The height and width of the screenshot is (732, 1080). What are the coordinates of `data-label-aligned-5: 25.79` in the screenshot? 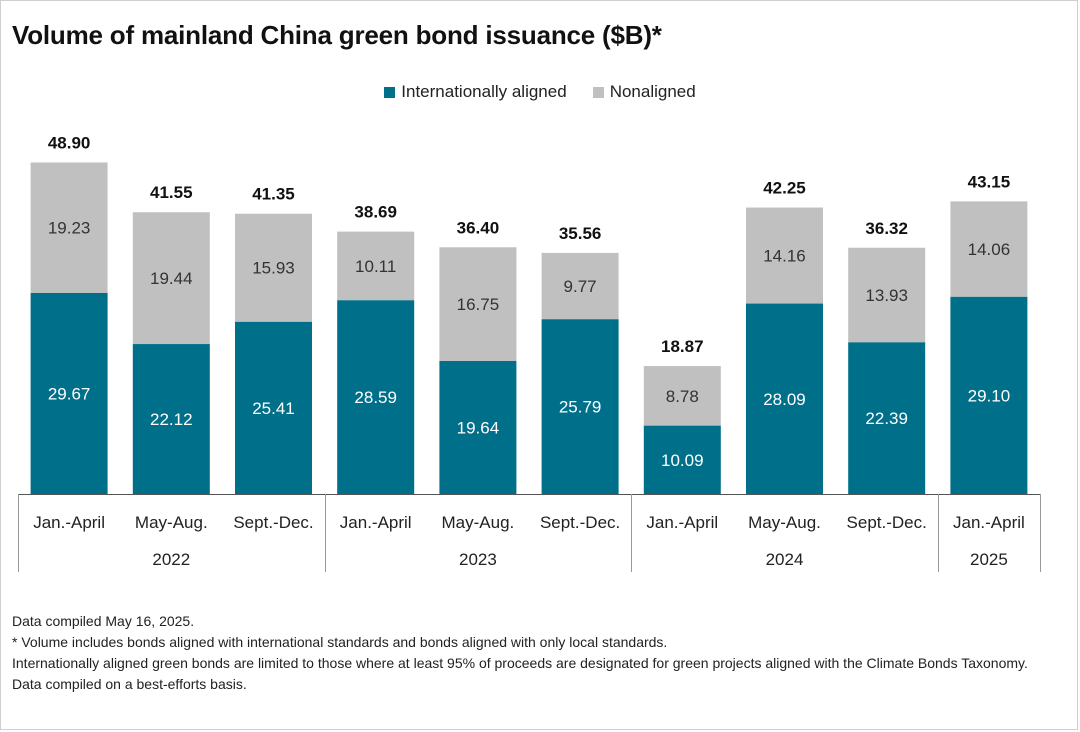 It's located at (580, 407).